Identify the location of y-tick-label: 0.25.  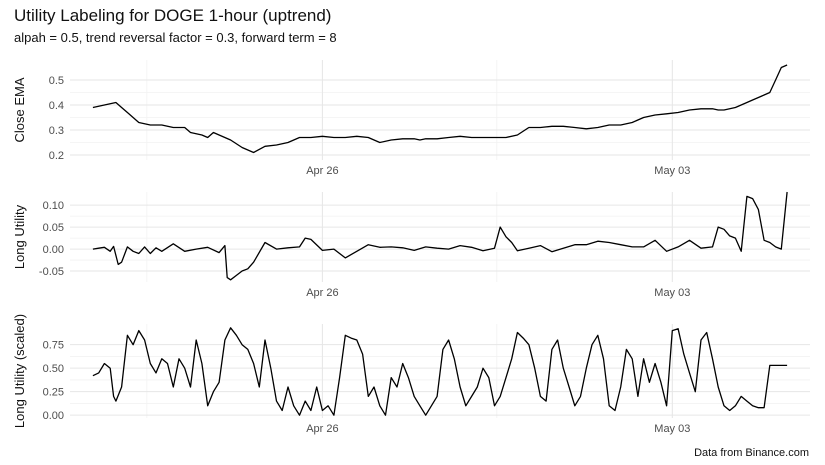
(53, 393).